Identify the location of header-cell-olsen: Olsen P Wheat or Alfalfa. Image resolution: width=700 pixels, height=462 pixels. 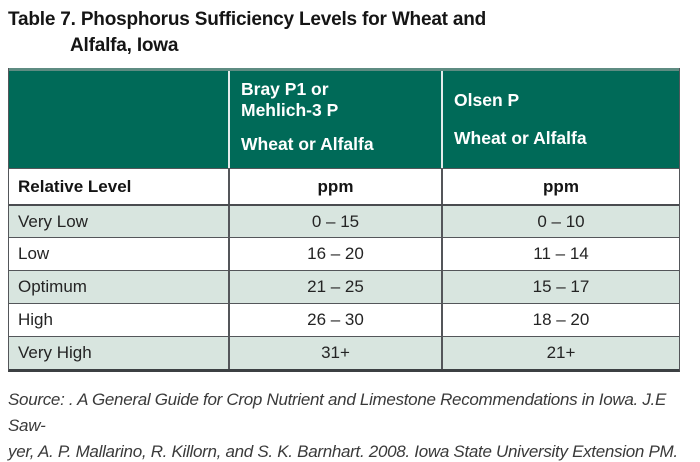
(560, 119).